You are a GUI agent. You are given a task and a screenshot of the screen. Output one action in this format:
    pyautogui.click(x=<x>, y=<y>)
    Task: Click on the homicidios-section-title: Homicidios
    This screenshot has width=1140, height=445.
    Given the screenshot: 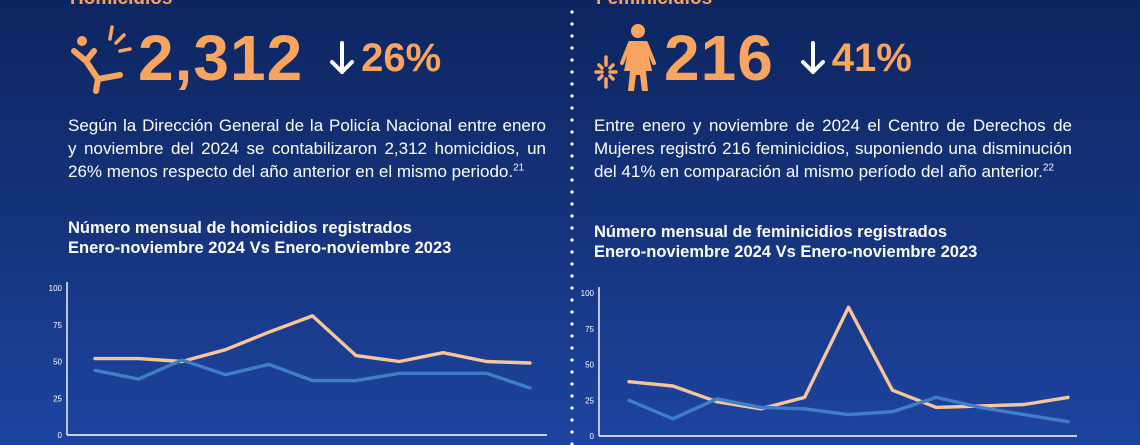 What is the action you would take?
    pyautogui.click(x=121, y=5)
    